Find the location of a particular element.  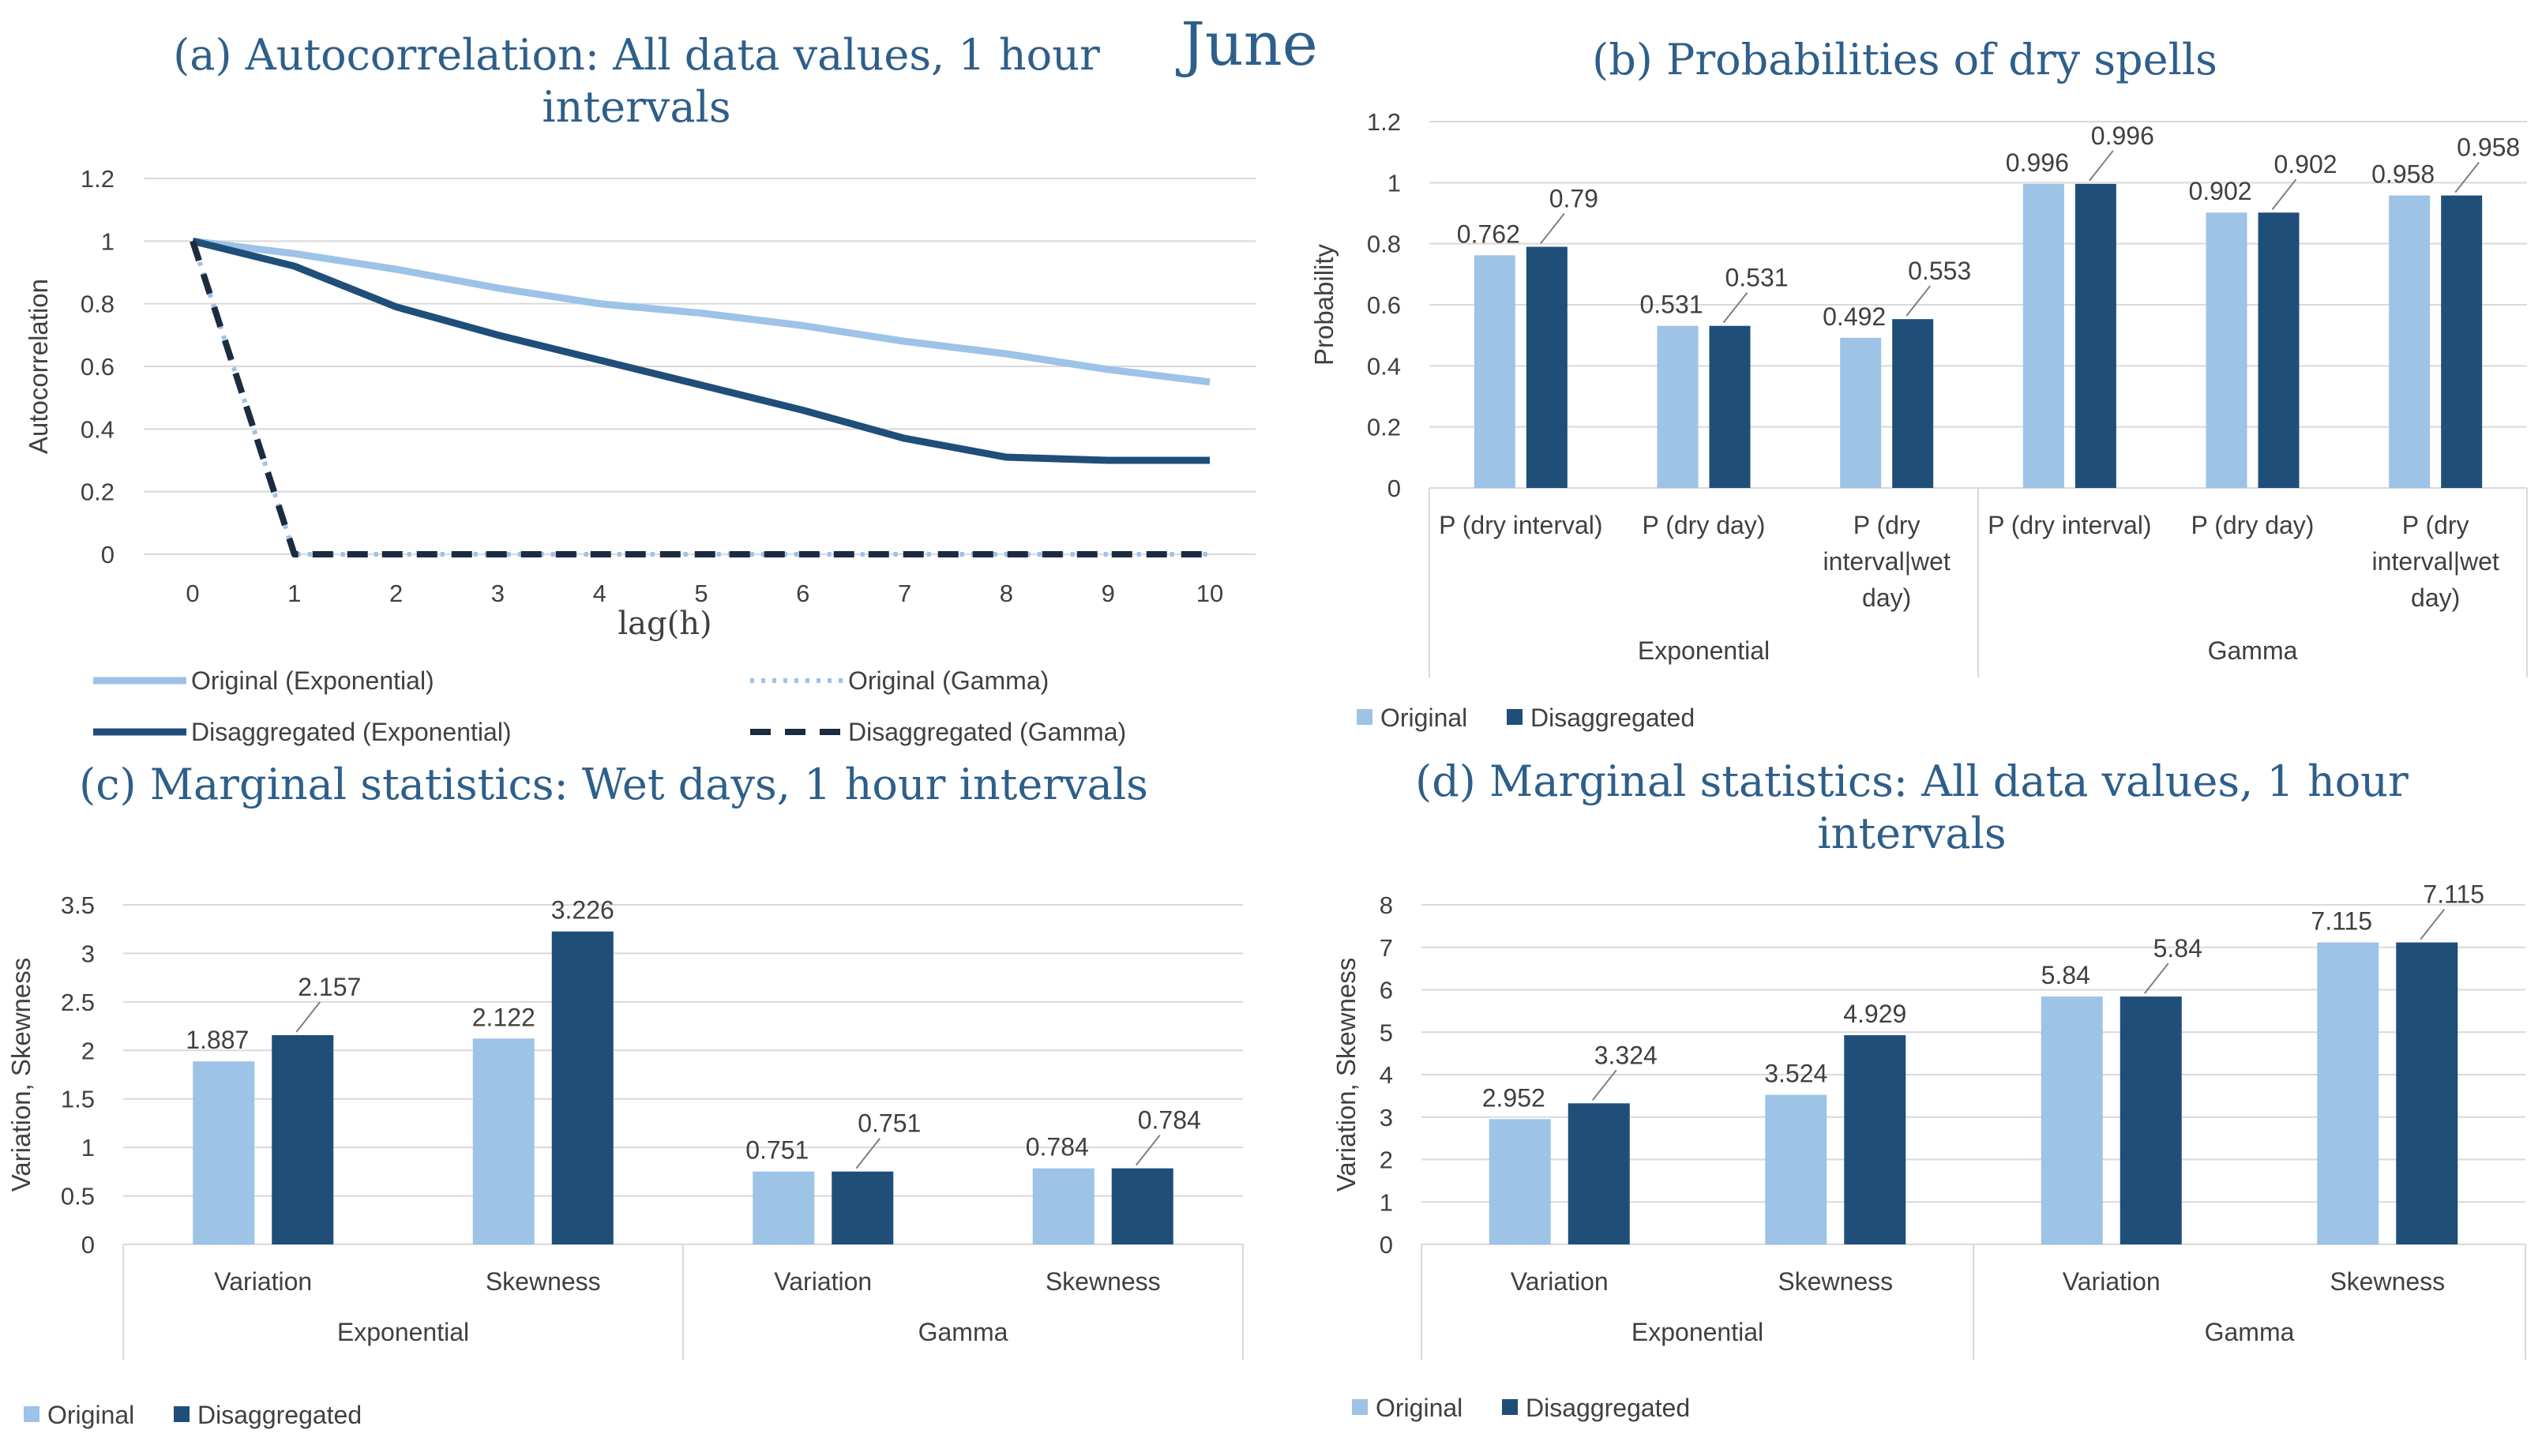

chart-d-group-label: Gamma is located at coordinates (2250, 1332).